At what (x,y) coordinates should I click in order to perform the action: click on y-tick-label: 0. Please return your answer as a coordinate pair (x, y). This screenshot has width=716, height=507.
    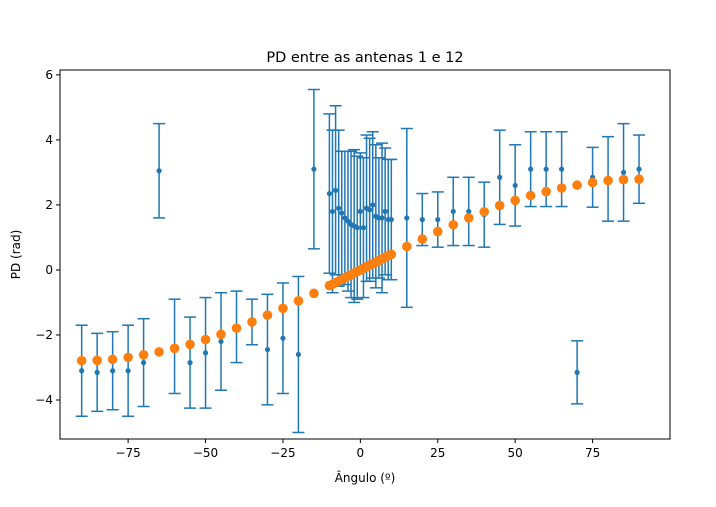
    Looking at the image, I should click on (49, 270).